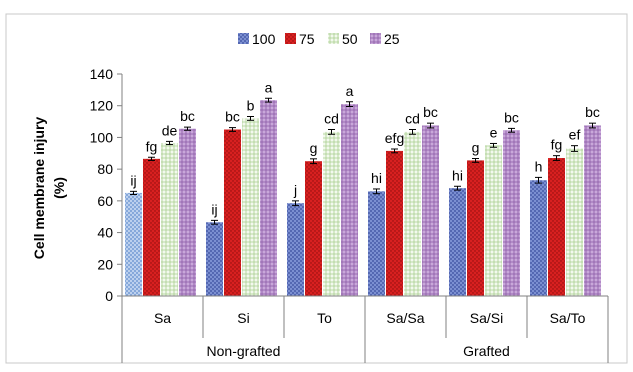  Describe the element at coordinates (250, 207) in the screenshot. I see `bar-50-Si` at that location.